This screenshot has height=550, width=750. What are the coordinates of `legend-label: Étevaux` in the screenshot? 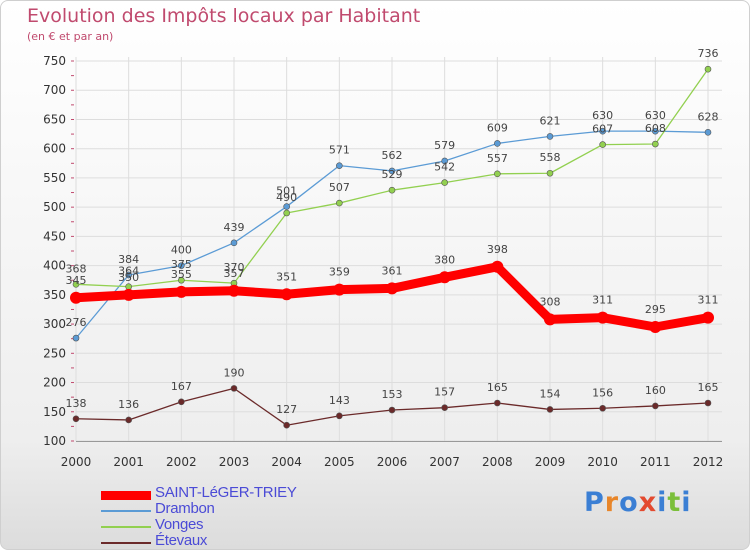 It's located at (181, 540).